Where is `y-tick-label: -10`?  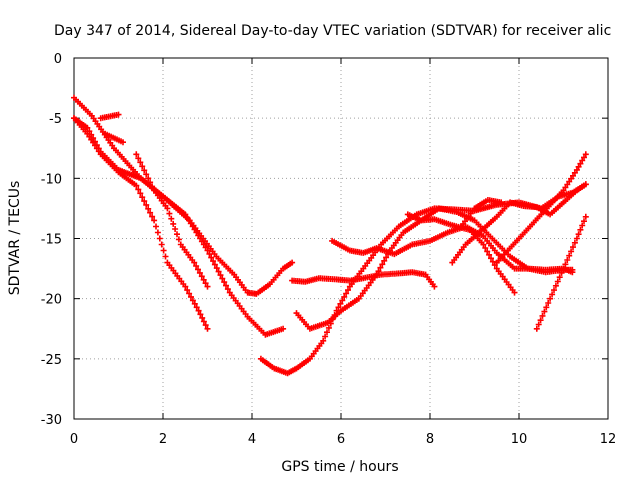 y-tick-label: -10 is located at coordinates (51, 179).